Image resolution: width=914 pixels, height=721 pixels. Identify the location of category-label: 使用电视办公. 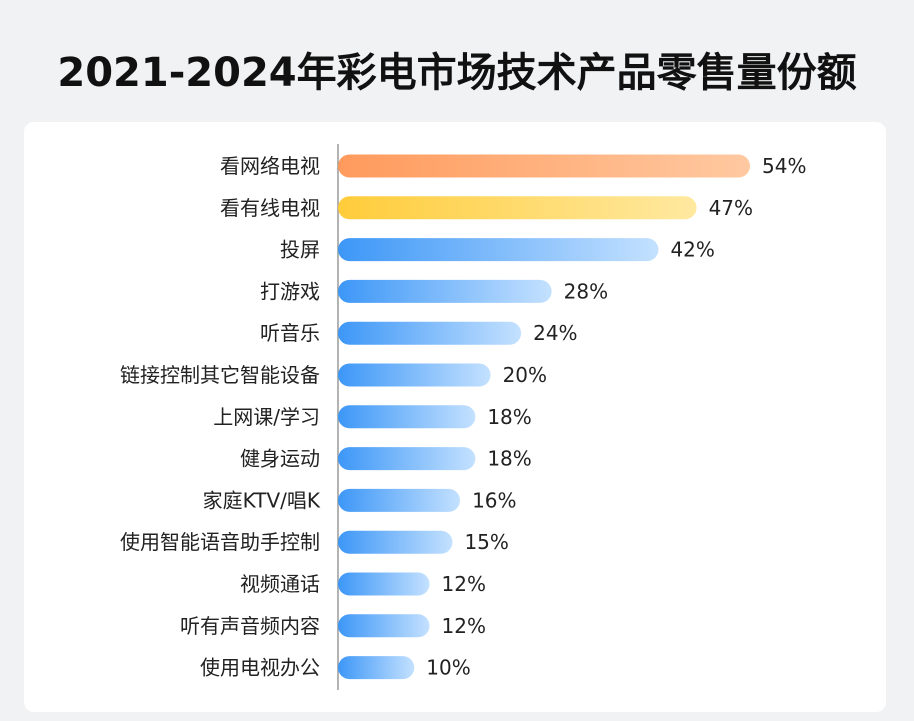
(260, 668).